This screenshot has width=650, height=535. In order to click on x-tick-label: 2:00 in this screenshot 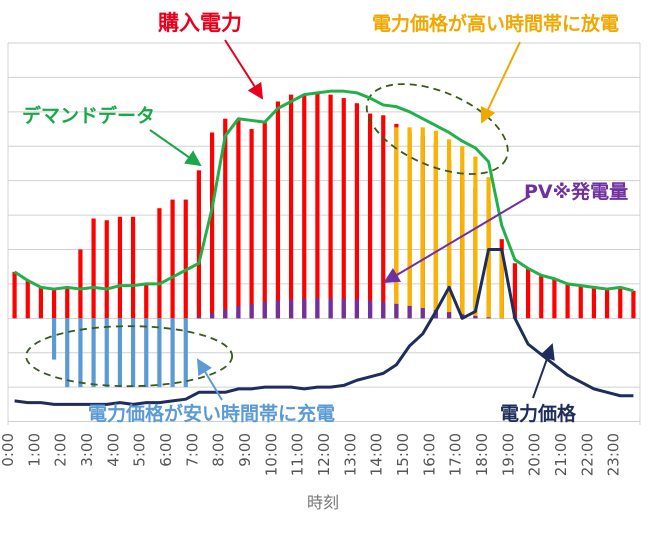, I will do `click(61, 450)`.